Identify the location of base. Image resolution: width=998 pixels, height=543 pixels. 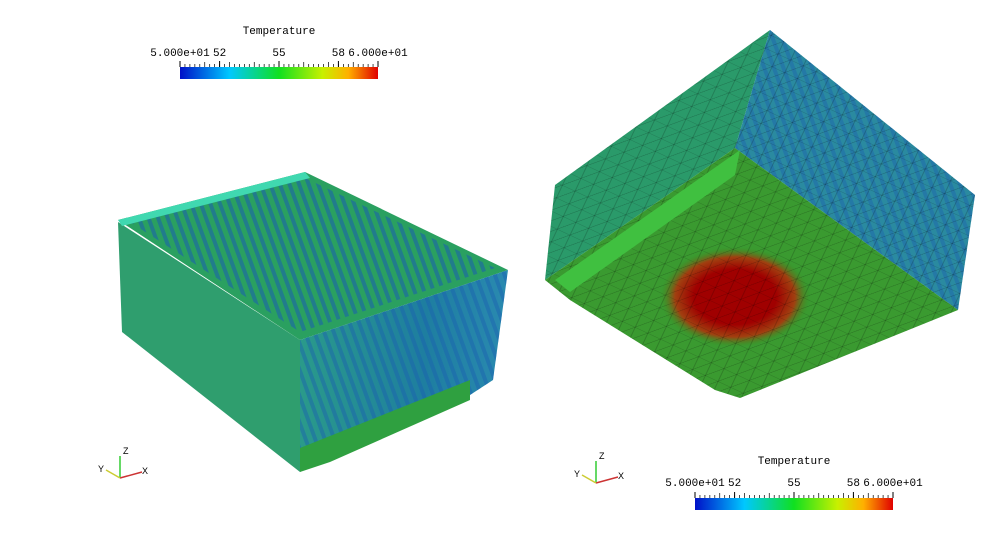
(385, 426).